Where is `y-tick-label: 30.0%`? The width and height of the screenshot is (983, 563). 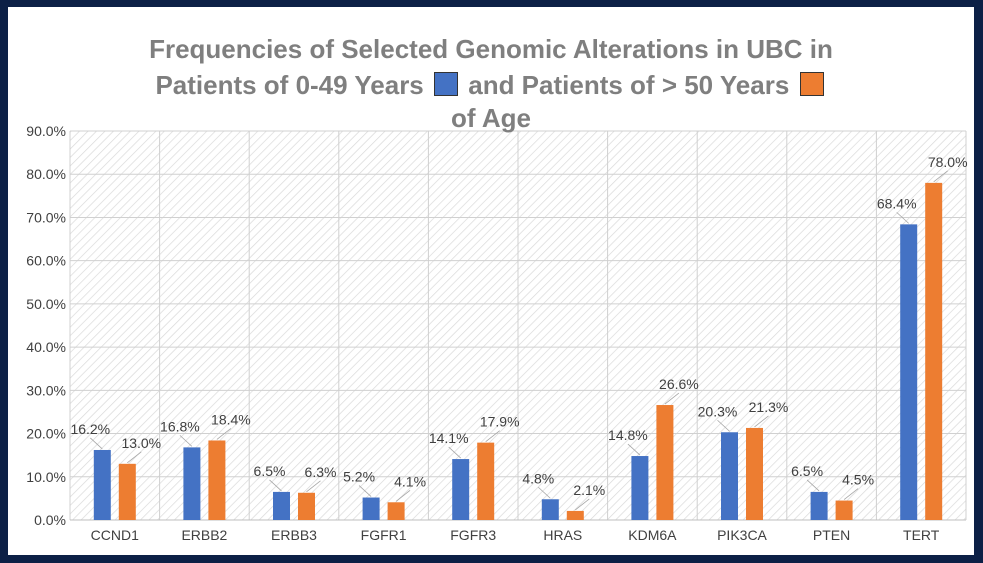
y-tick-label: 30.0% is located at coordinates (46, 390).